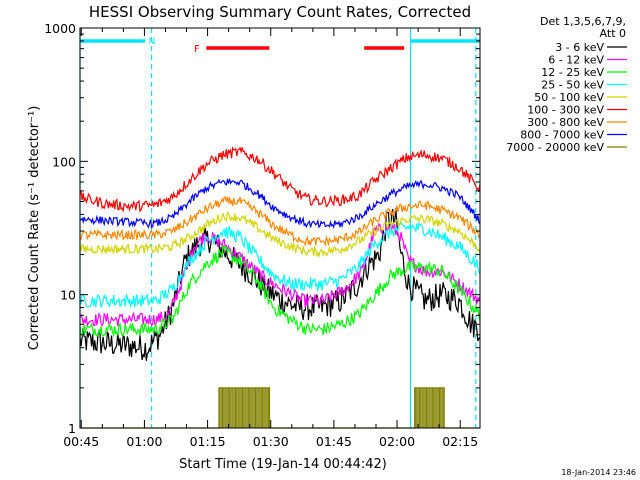 The width and height of the screenshot is (640, 480). Describe the element at coordinates (197, 49) in the screenshot. I see `flare-label: F` at that location.